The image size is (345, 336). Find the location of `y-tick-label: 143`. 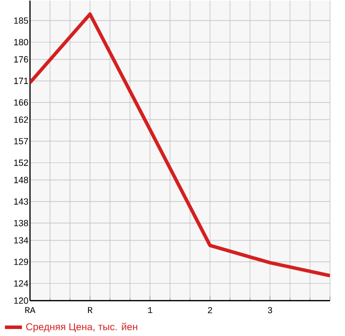

y-tick-label: 143 is located at coordinates (21, 201).